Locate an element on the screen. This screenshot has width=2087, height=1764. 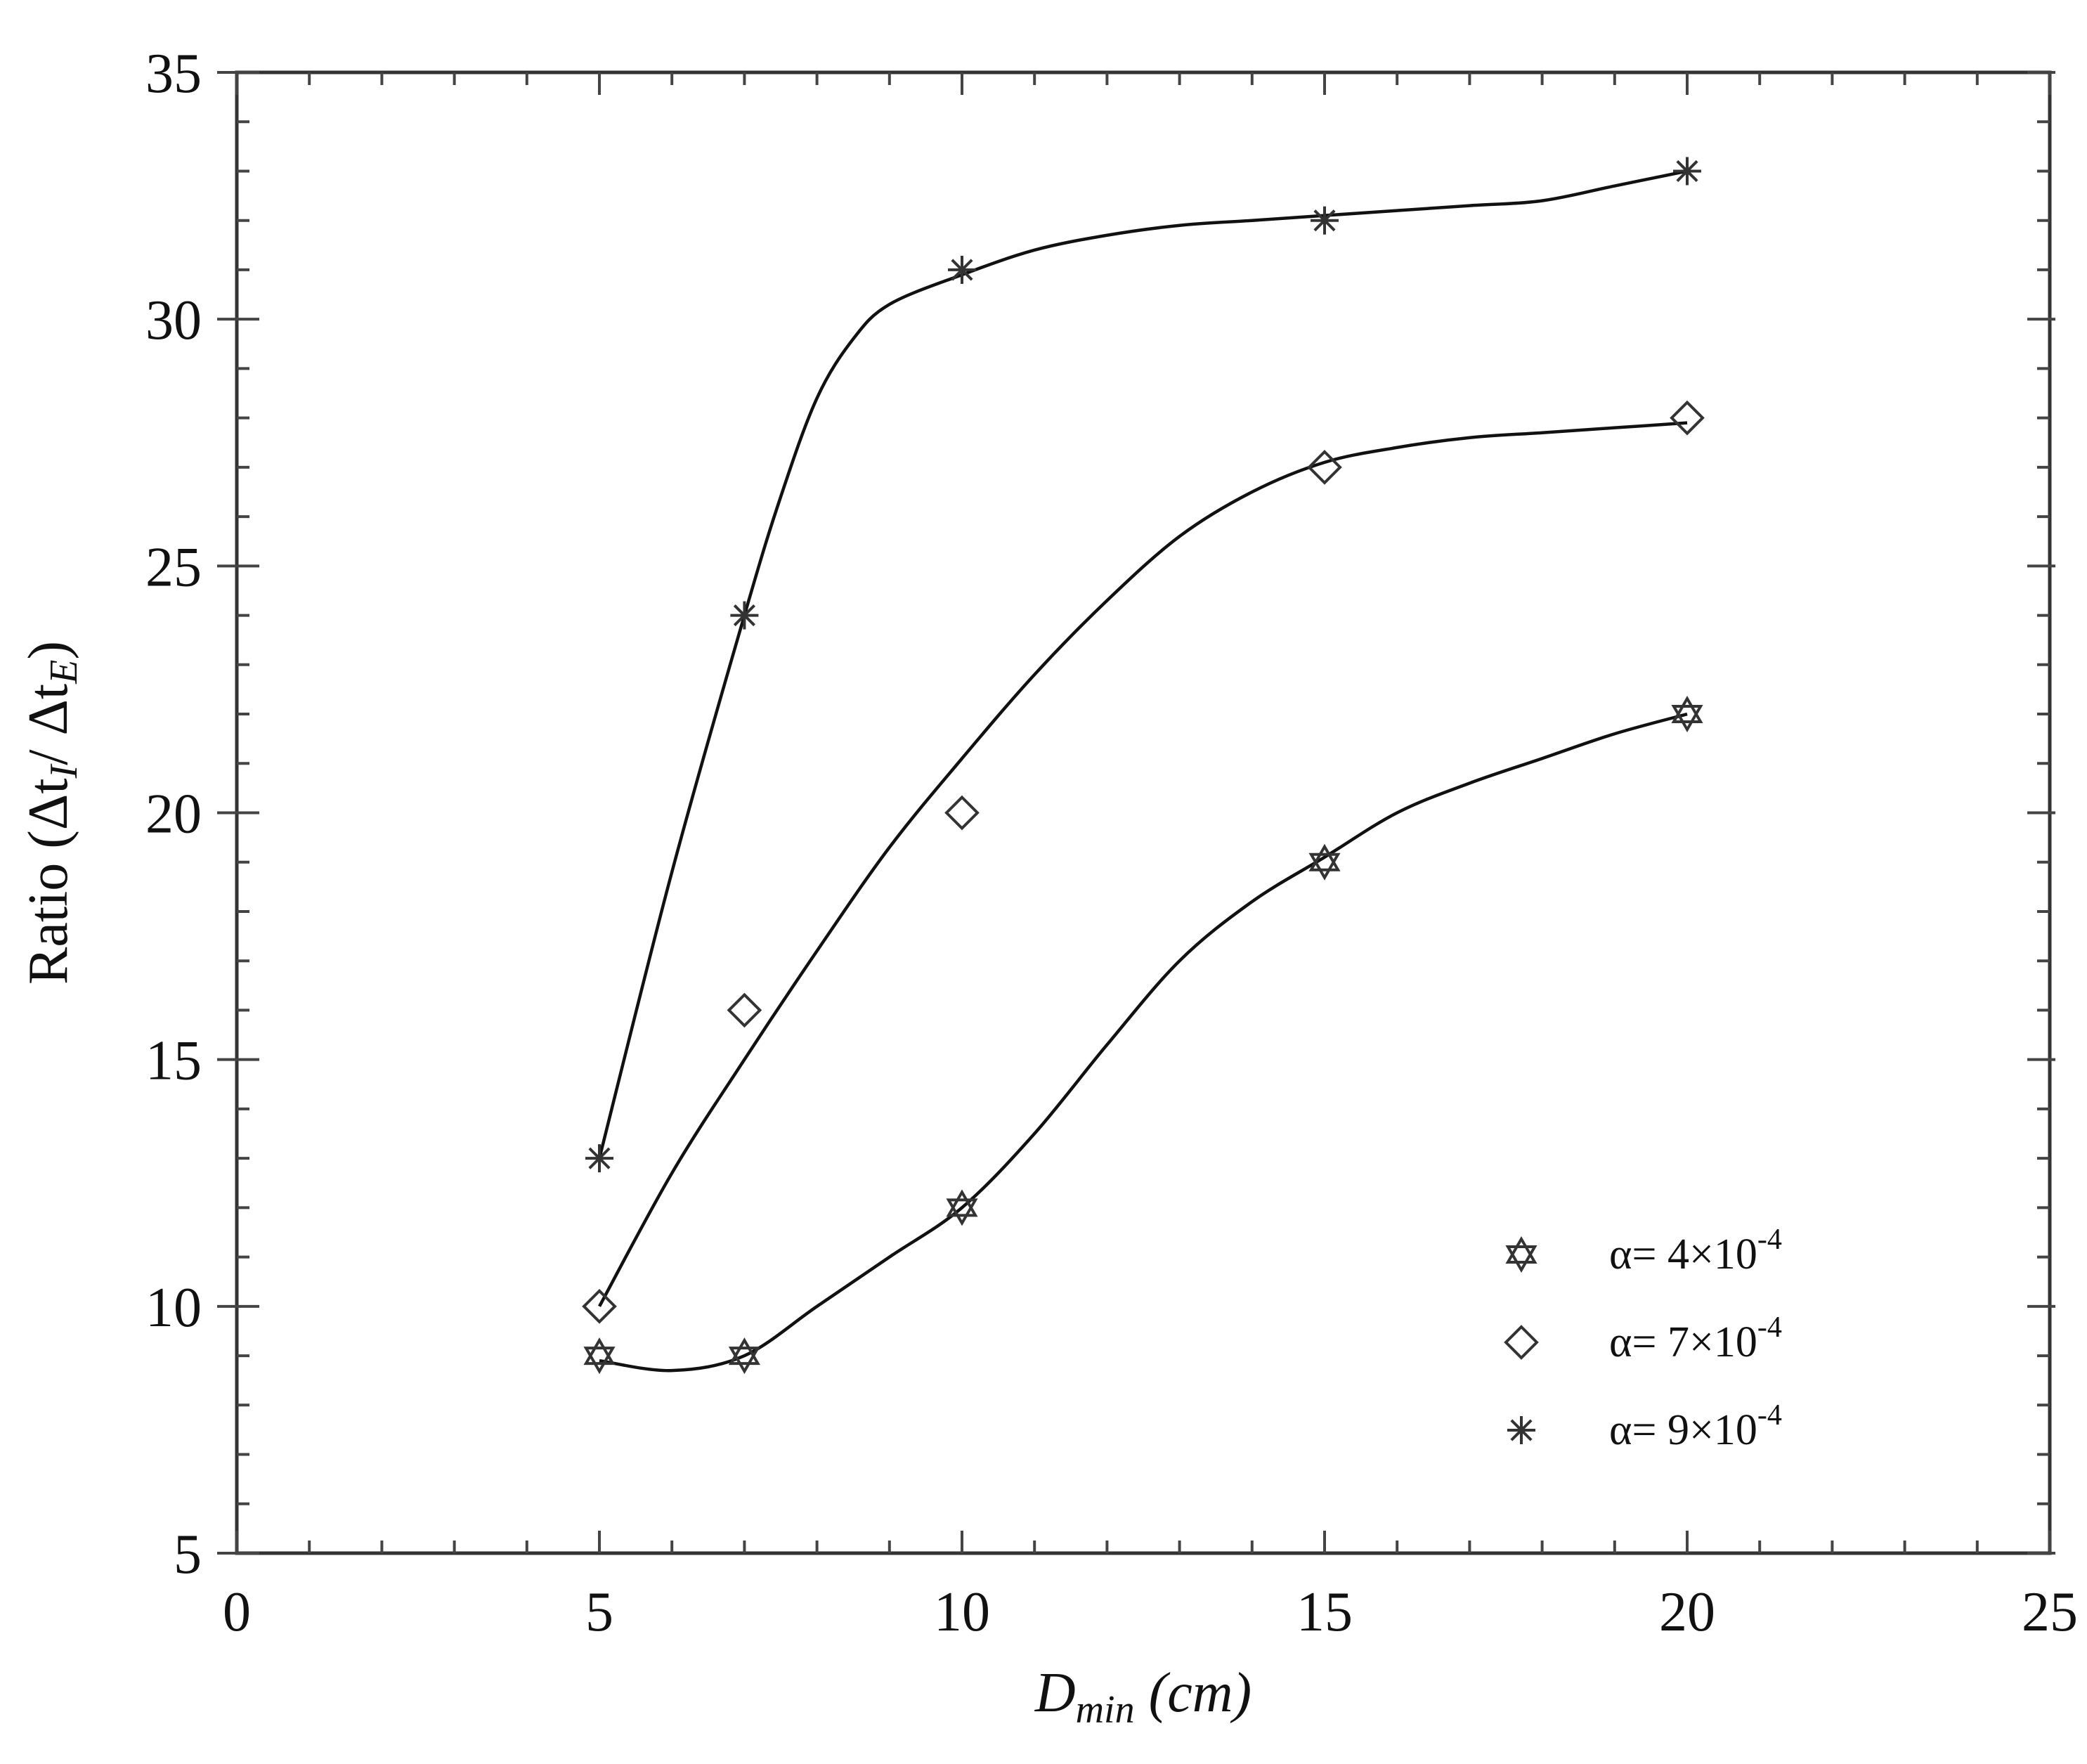
y-tick-label: 35 is located at coordinates (173, 74).